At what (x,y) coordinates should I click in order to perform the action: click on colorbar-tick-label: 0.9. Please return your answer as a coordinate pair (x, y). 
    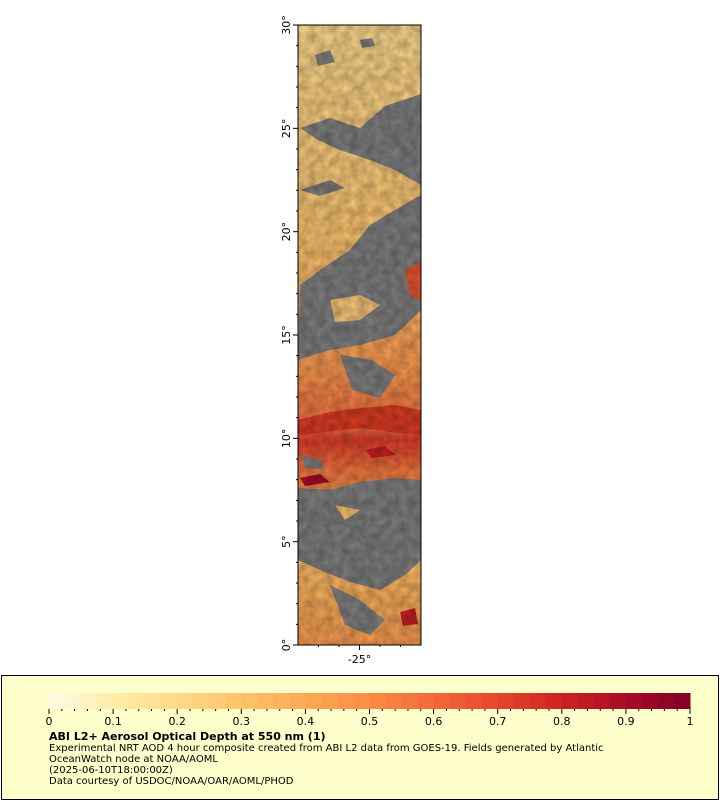
    Looking at the image, I should click on (626, 721).